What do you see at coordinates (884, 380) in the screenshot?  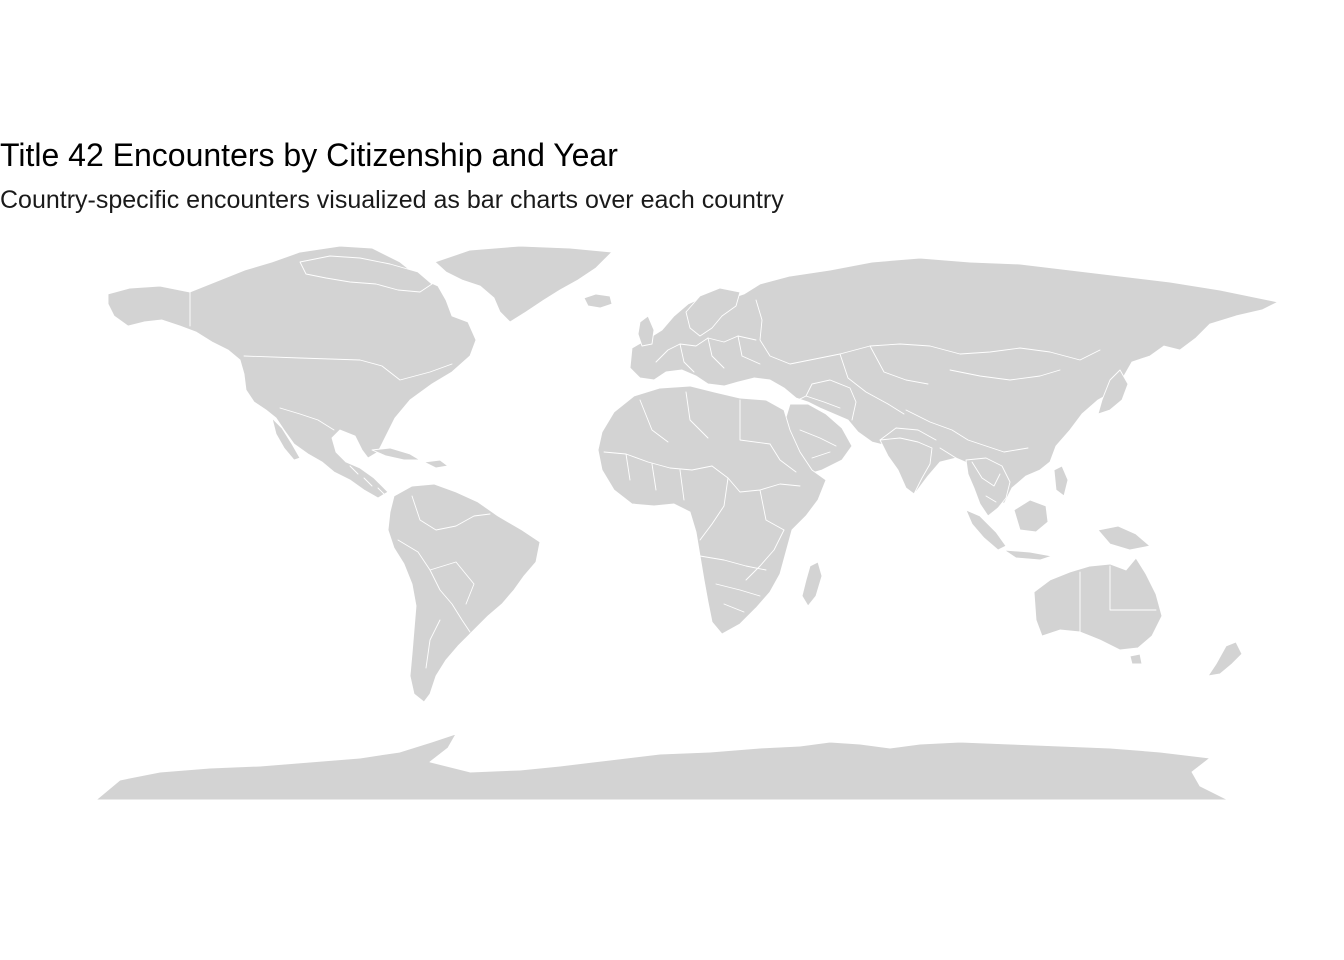 I see `border-central-asia` at bounding box center [884, 380].